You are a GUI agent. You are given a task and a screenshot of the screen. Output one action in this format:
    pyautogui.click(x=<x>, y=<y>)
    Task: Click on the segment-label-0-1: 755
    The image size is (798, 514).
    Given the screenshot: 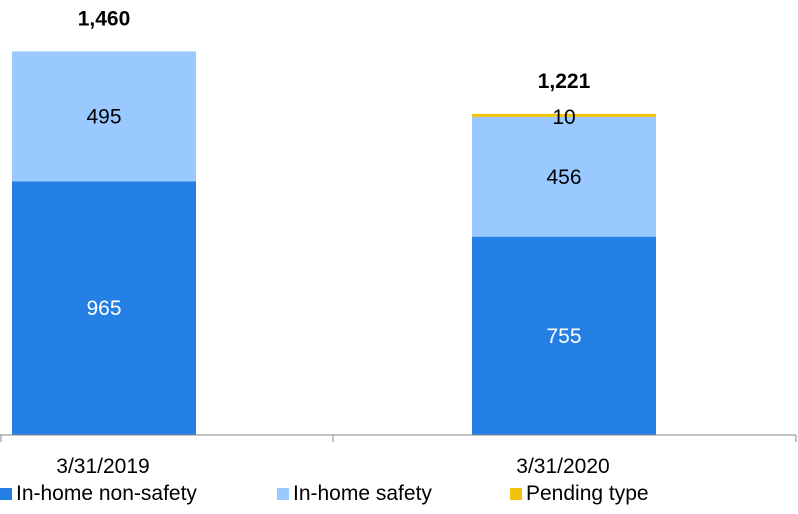 What is the action you would take?
    pyautogui.click(x=563, y=336)
    